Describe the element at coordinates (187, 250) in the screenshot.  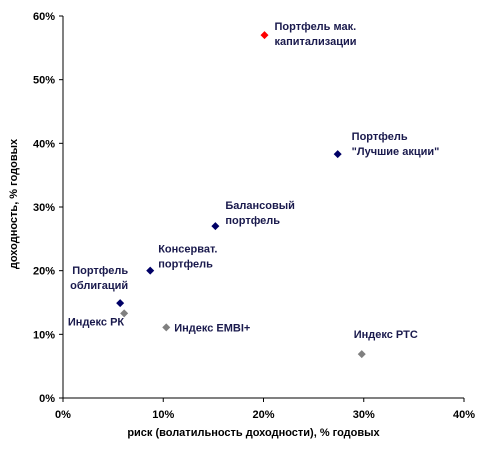
I see `data-point-label: Консерват.` at that location.